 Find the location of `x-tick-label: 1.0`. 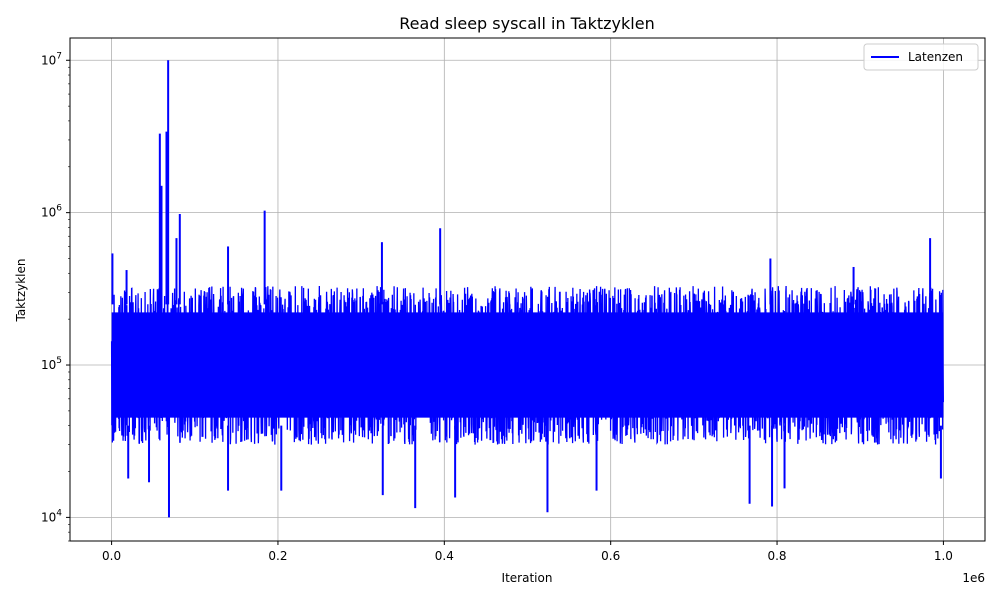

x-tick-label: 1.0 is located at coordinates (943, 556).